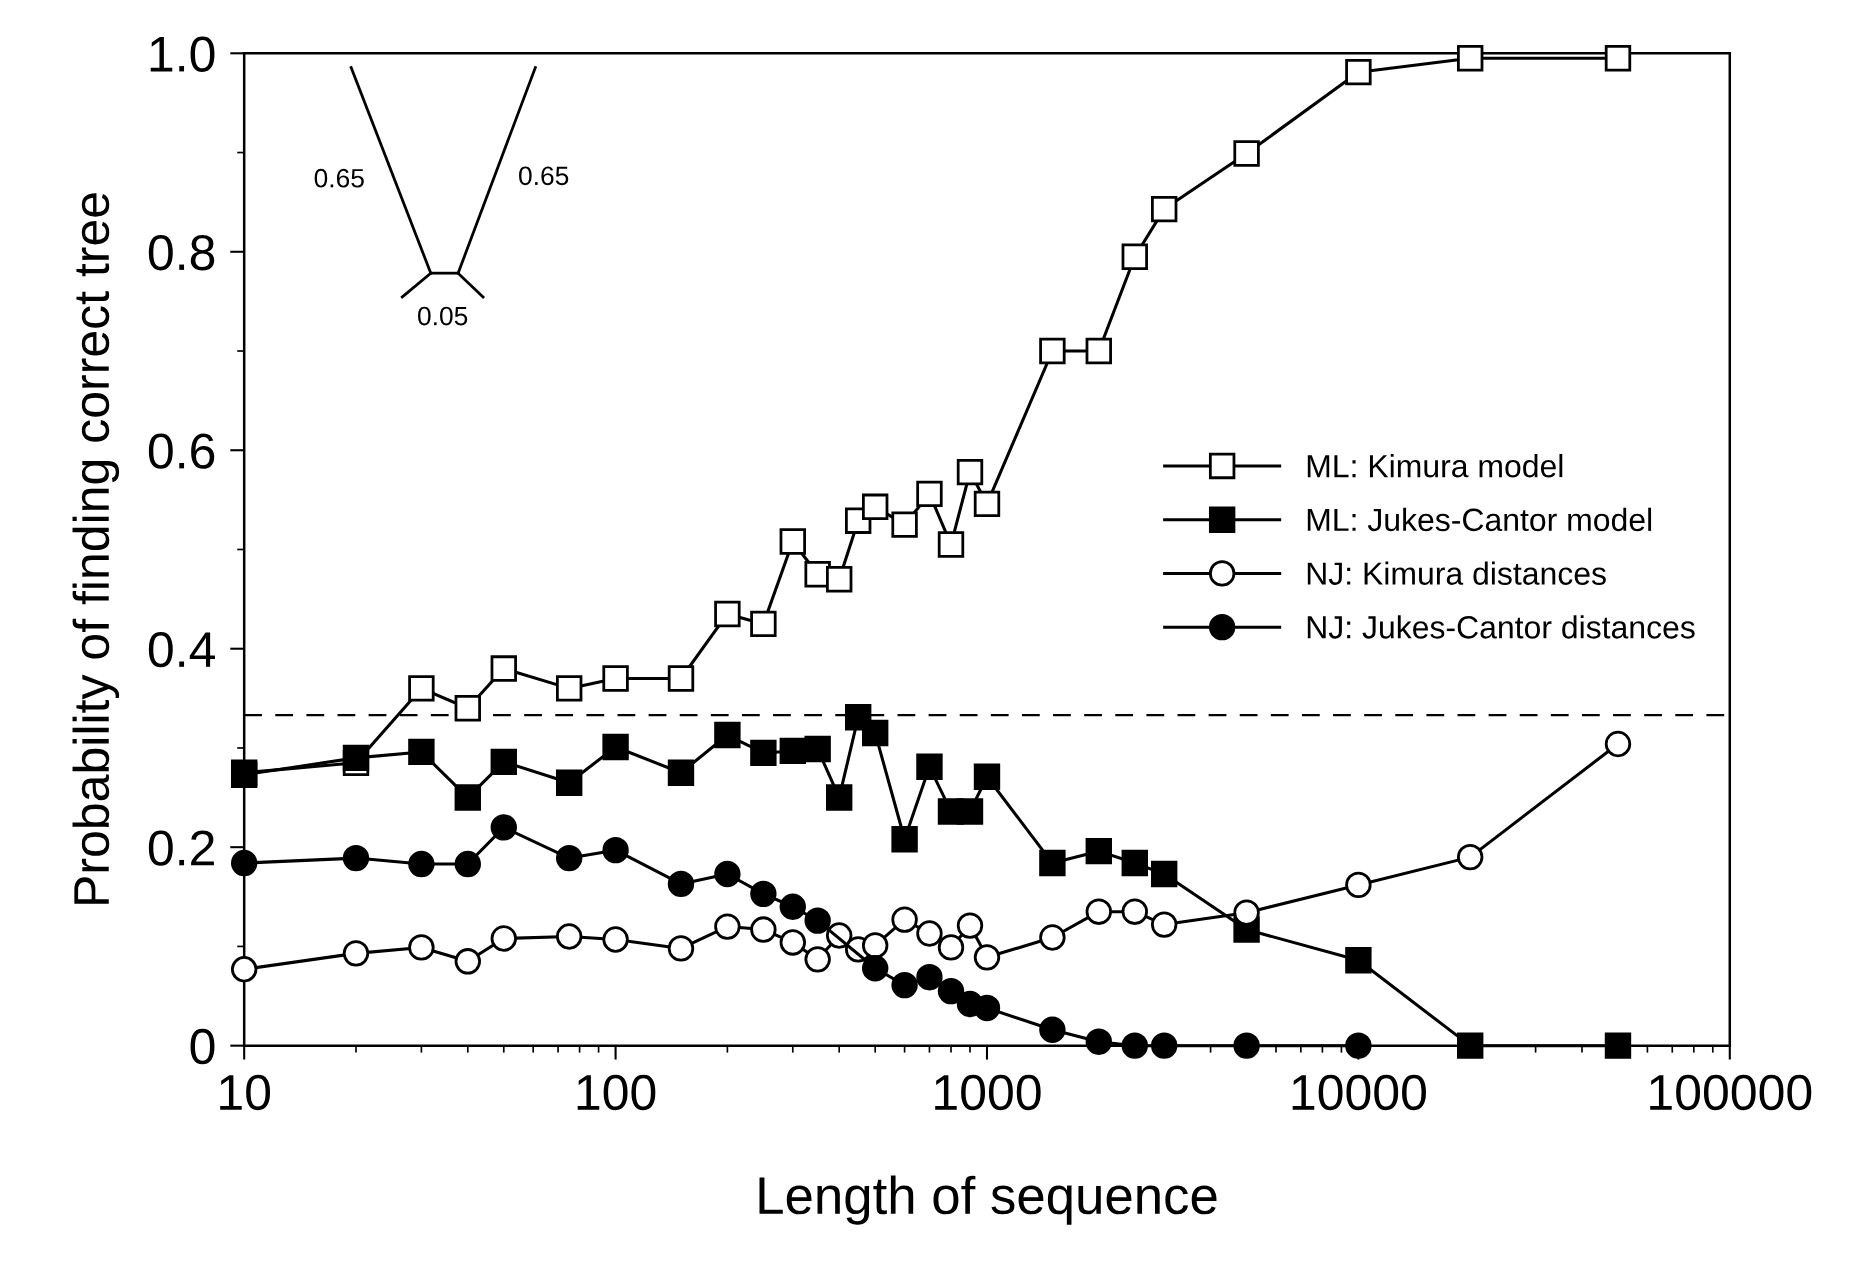  What do you see at coordinates (96, 548) in the screenshot?
I see `y-axis-title: Probability of finding correct tree` at bounding box center [96, 548].